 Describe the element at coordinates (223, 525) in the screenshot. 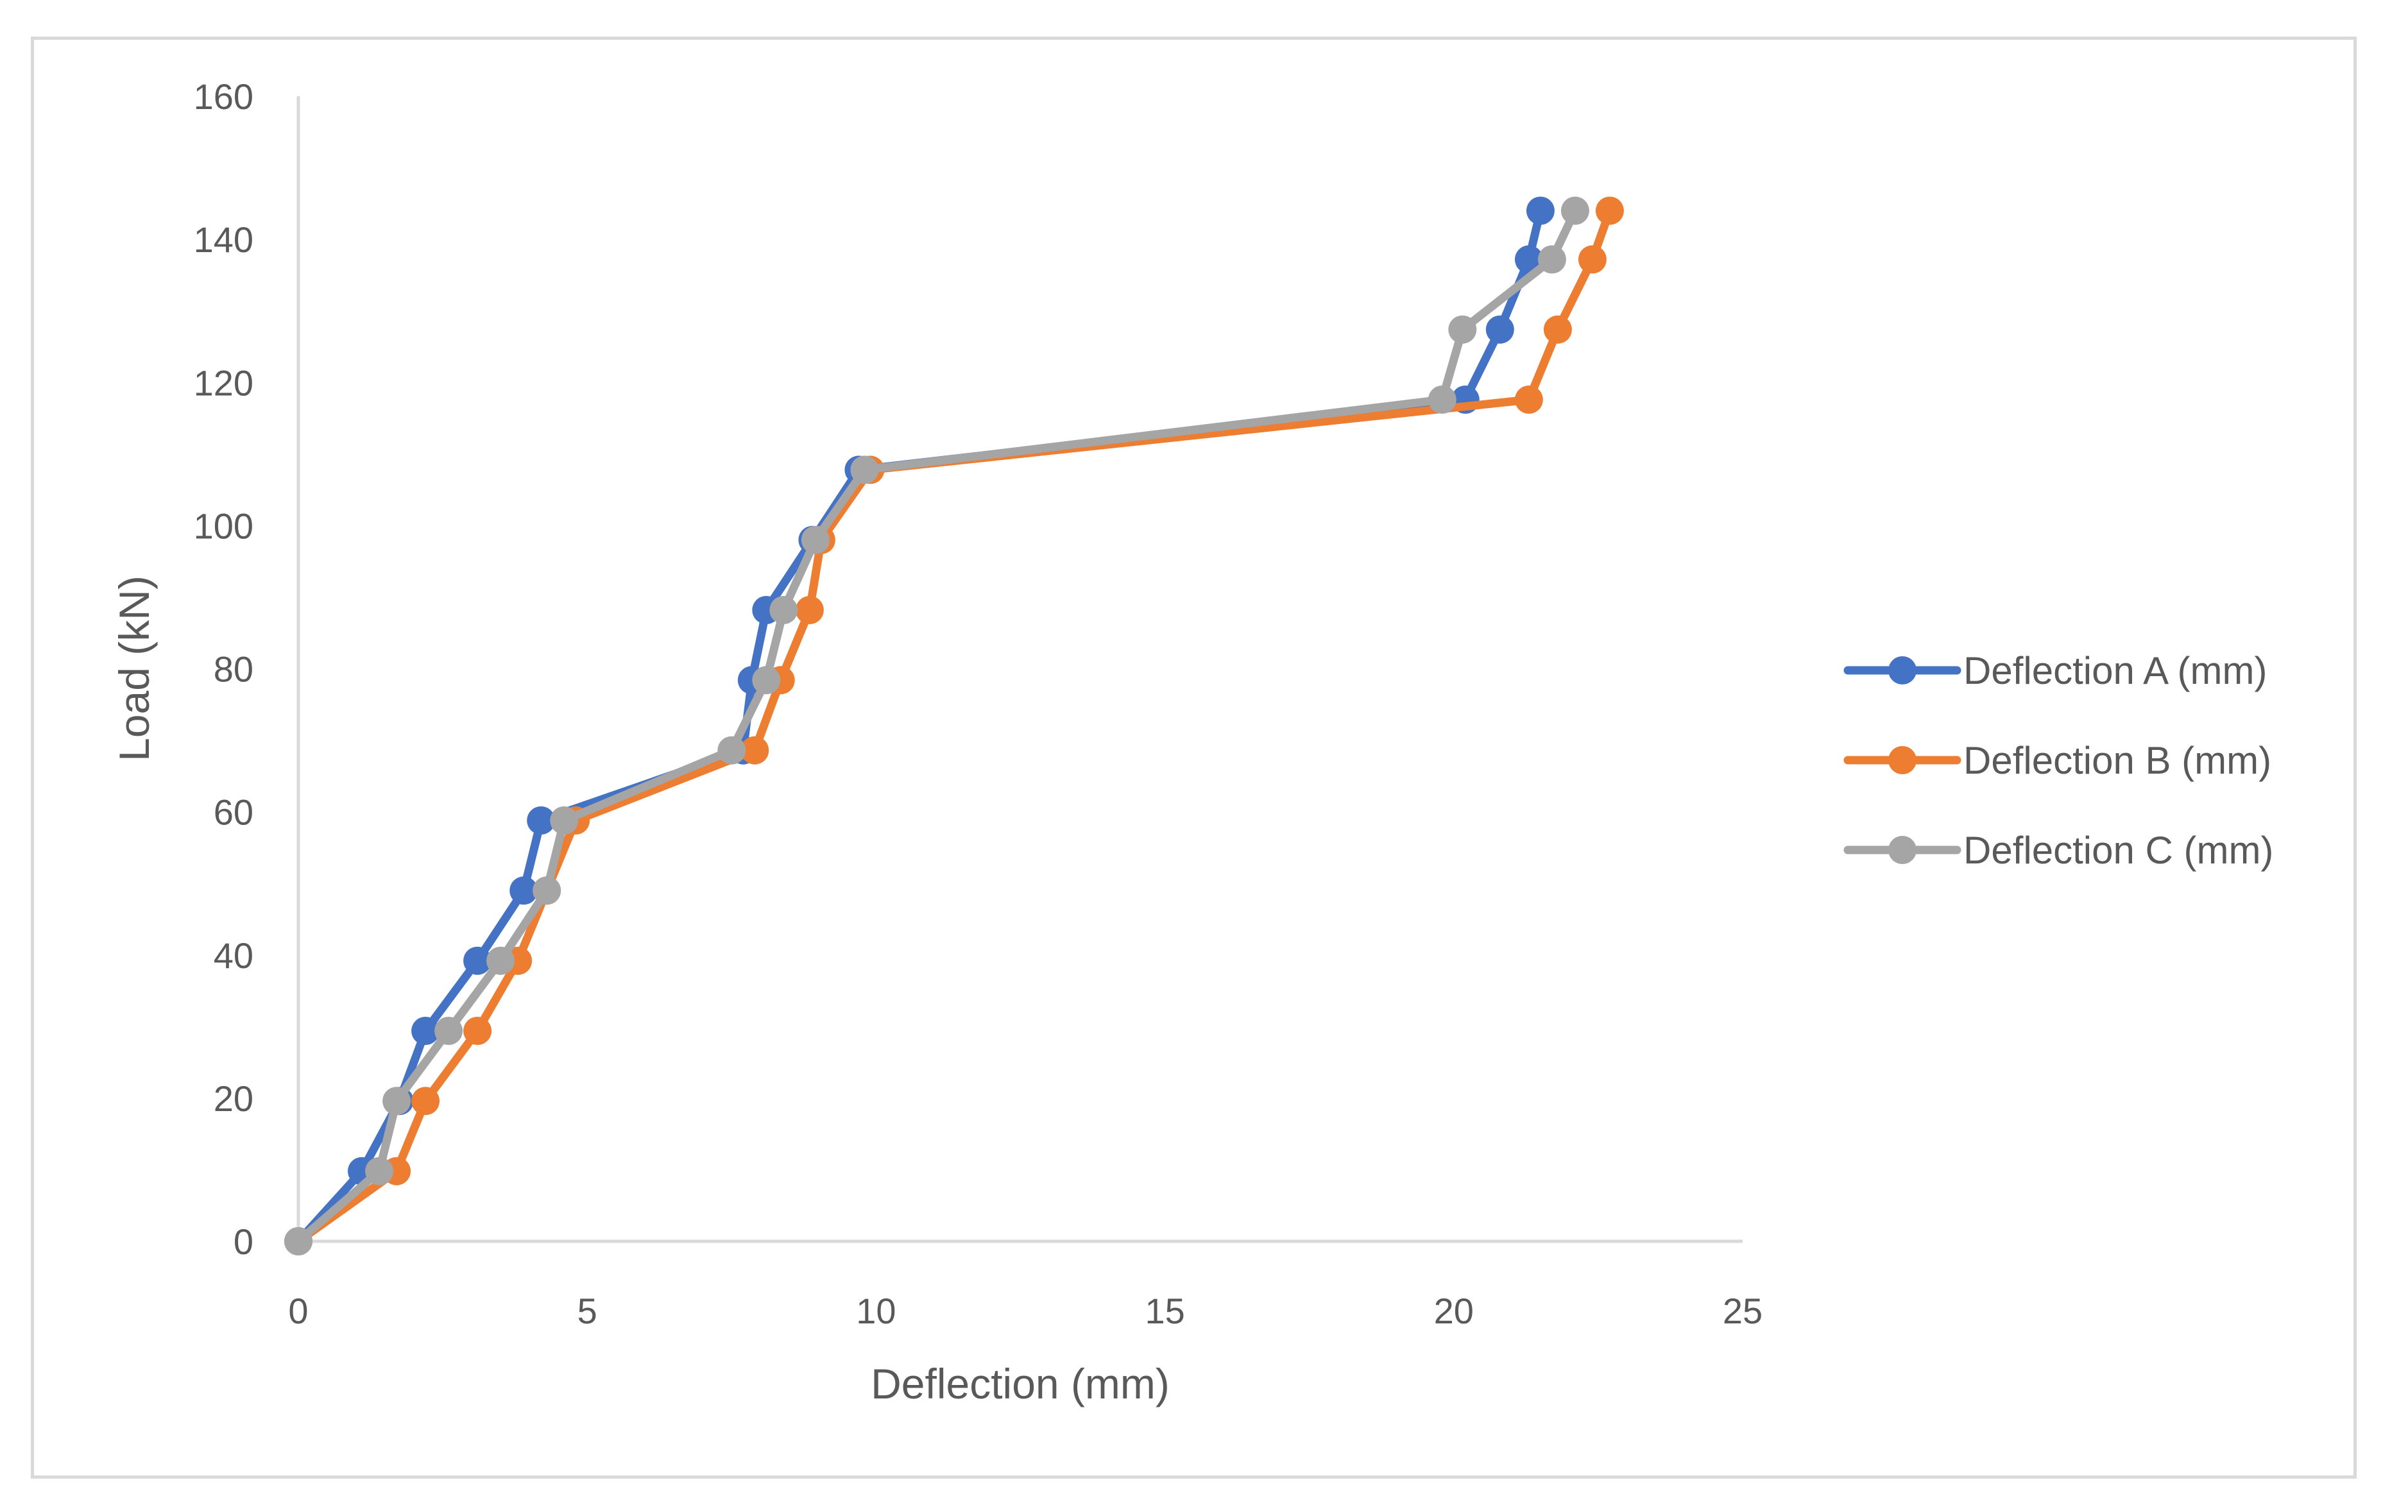

I see `y-tick-label: 100` at that location.